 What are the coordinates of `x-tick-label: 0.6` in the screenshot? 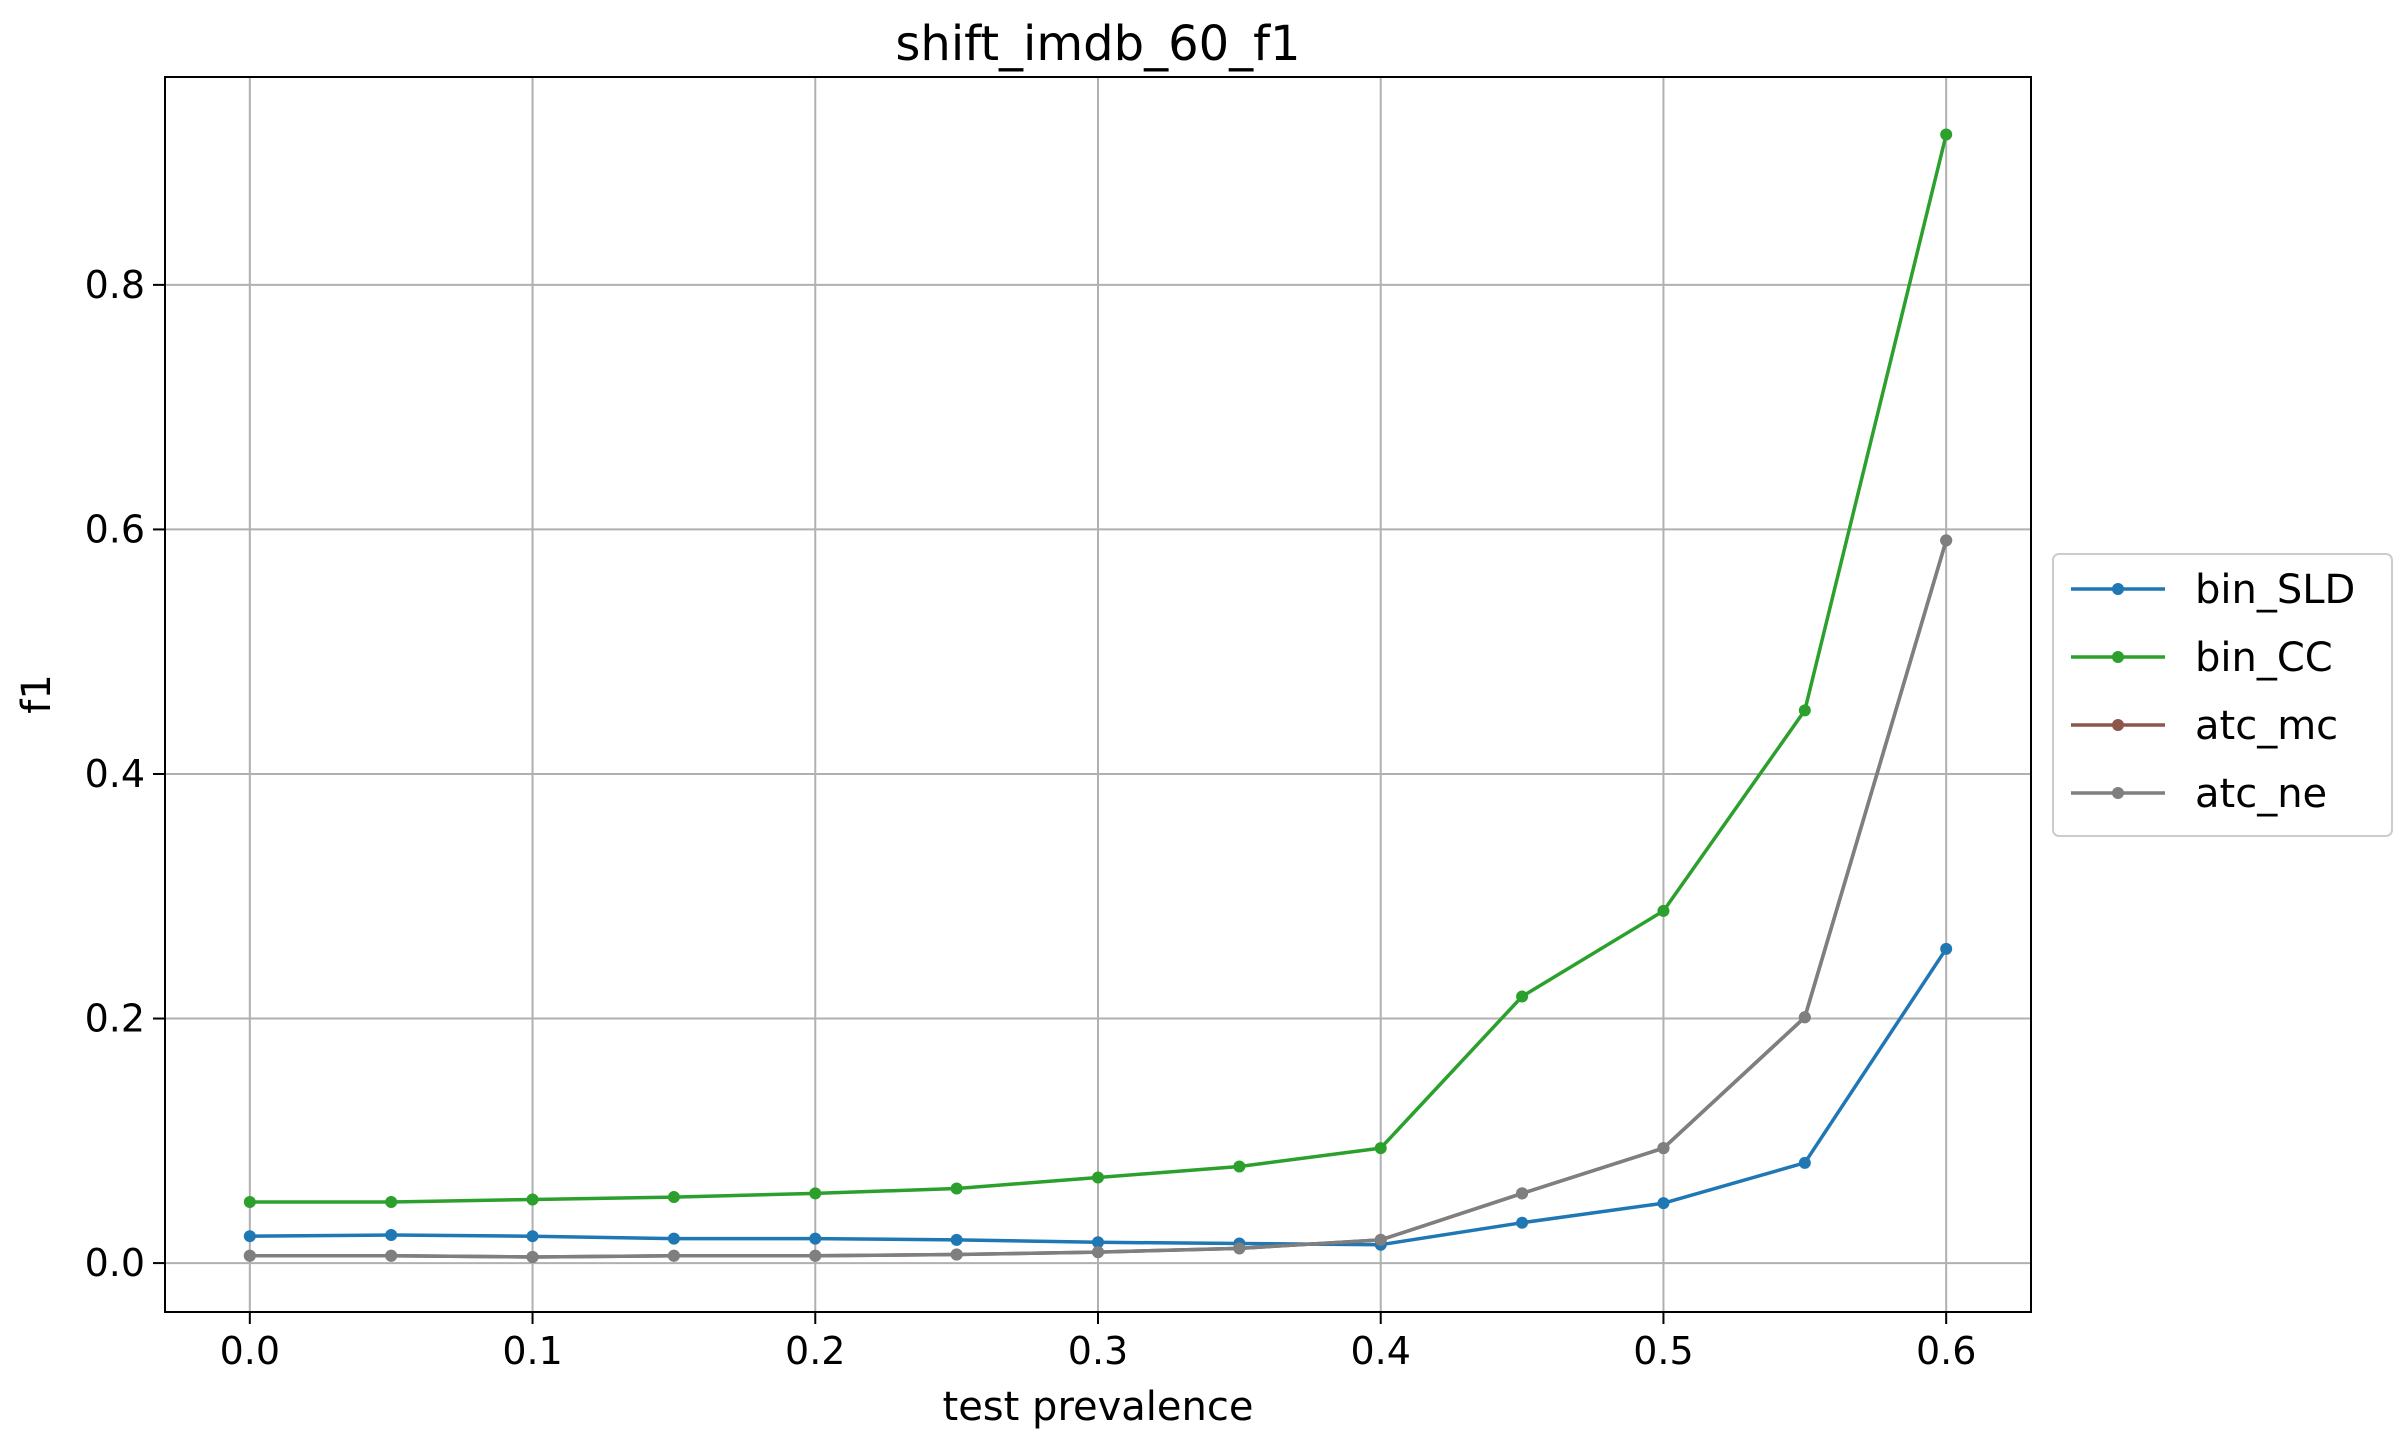 It's located at (1946, 1351).